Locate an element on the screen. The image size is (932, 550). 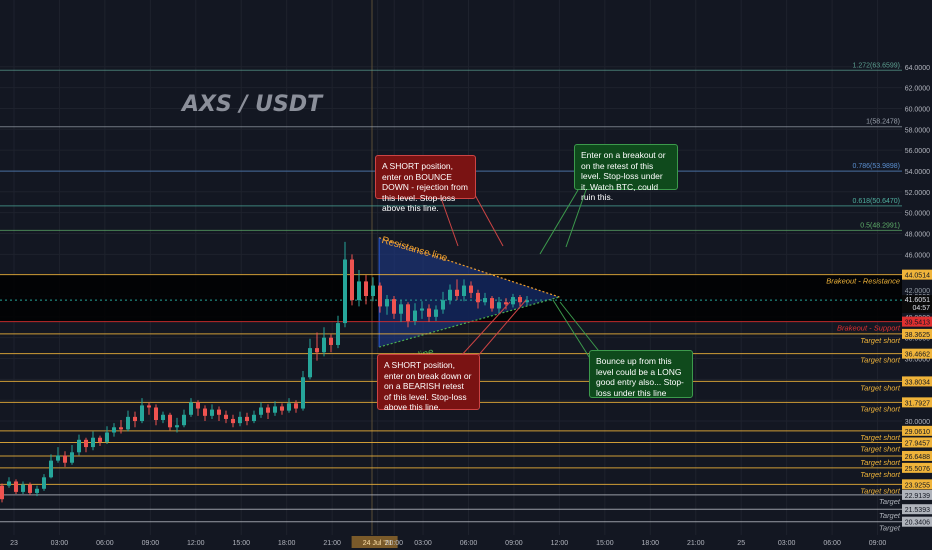
price-tick-label: 36.0000 is located at coordinates (917, 360).